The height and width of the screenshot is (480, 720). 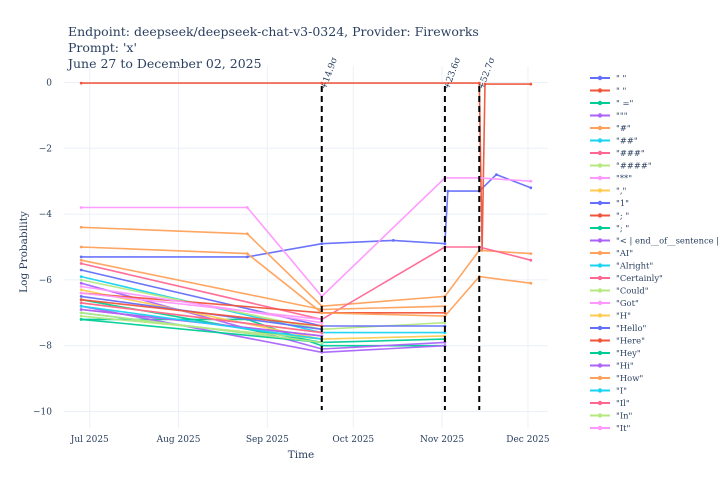 I want to click on legend-label: """, so click(x=622, y=116).